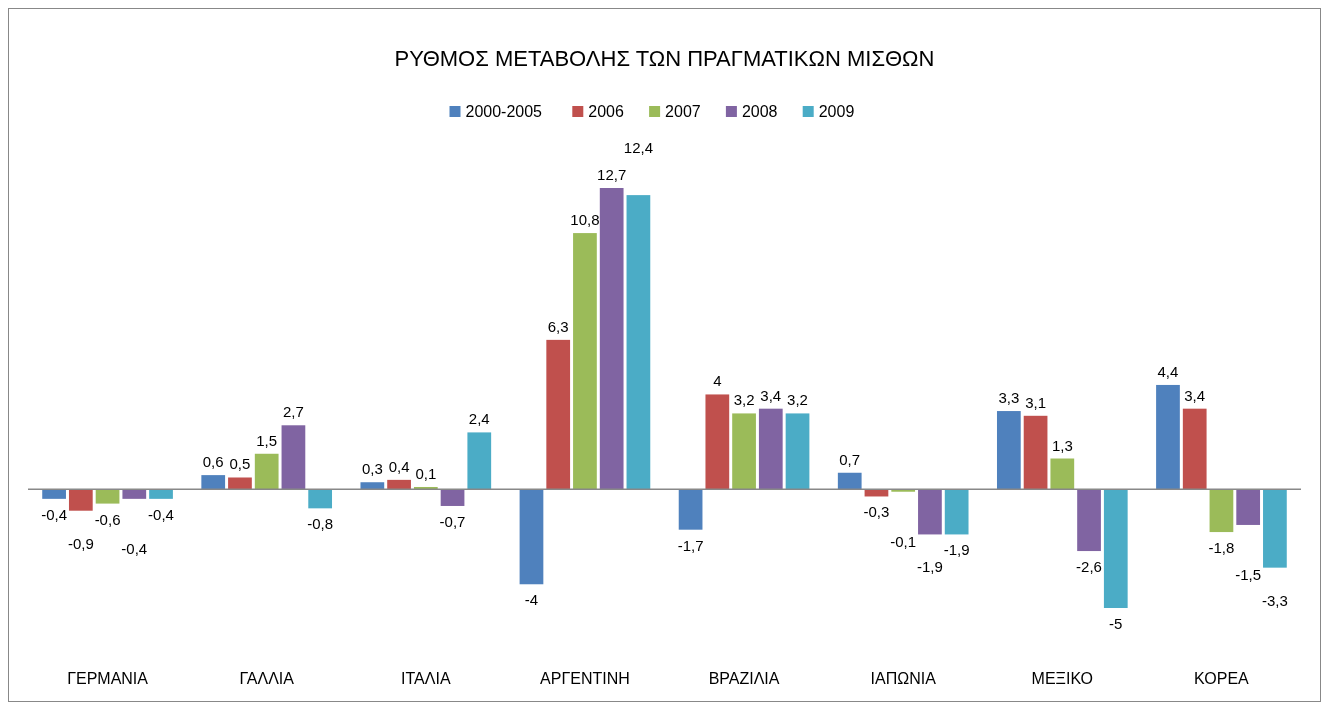  Describe the element at coordinates (903, 541) in the screenshot. I see `data-label: -0,1` at that location.